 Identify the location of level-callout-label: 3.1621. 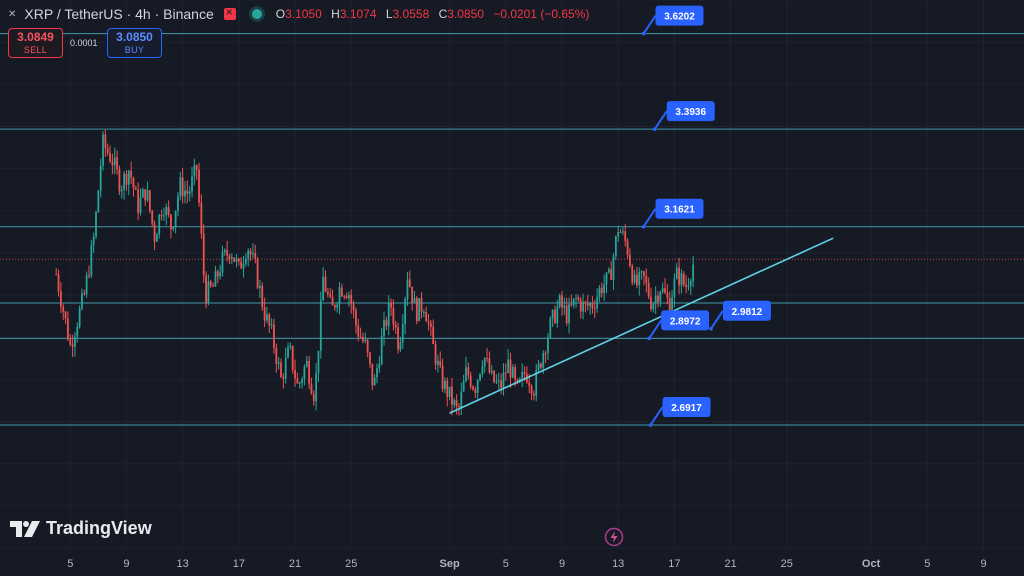
(679, 210).